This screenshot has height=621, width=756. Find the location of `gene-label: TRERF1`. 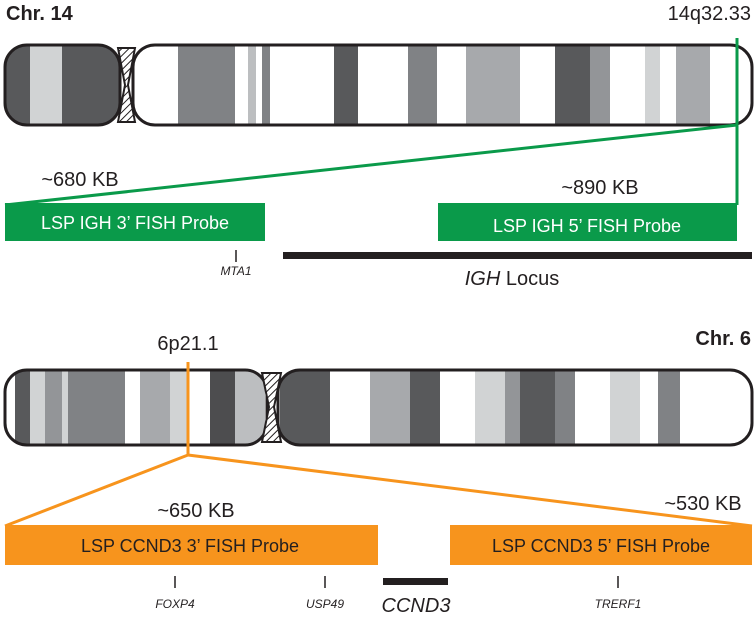

gene-label: TRERF1 is located at coordinates (618, 604).